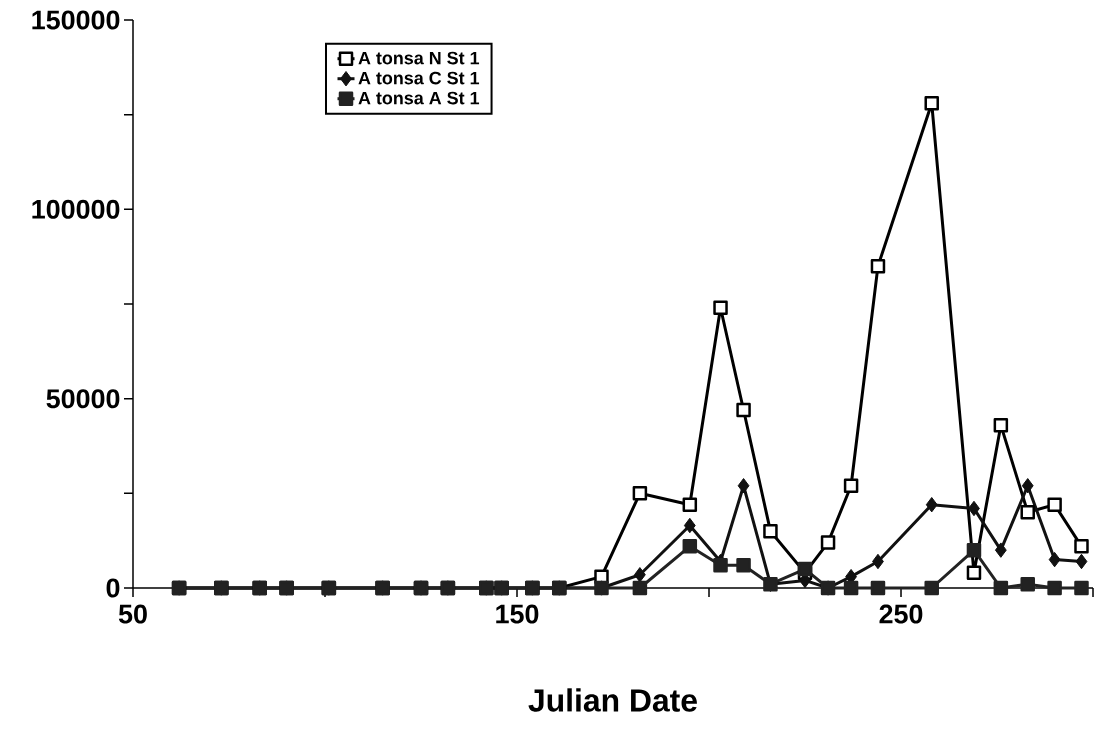  I want to click on y-tick-label: 50000, so click(83, 399).